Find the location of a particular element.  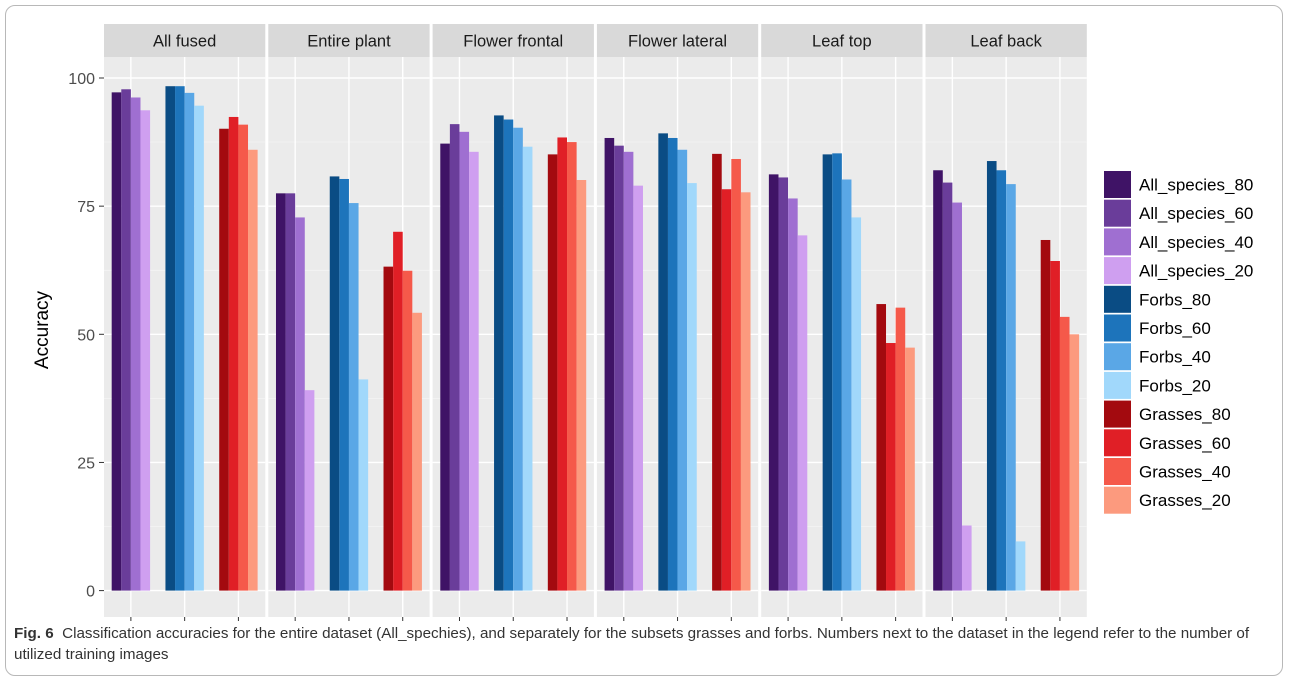

facet-panel: Flower frontal is located at coordinates (513, 322).